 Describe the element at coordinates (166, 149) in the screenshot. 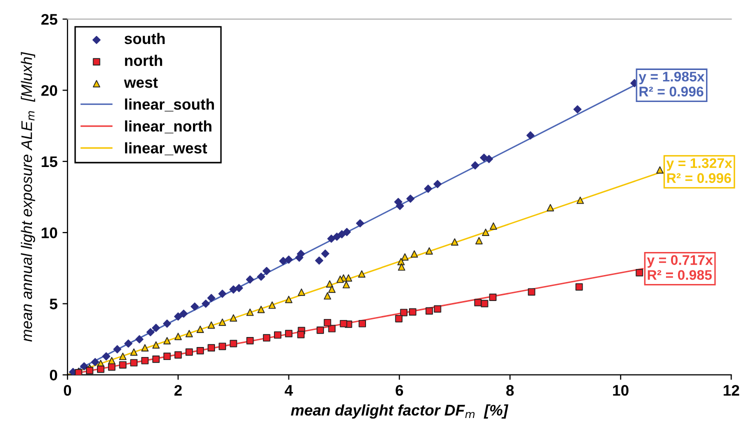

I see `legend-label: linear_west` at that location.